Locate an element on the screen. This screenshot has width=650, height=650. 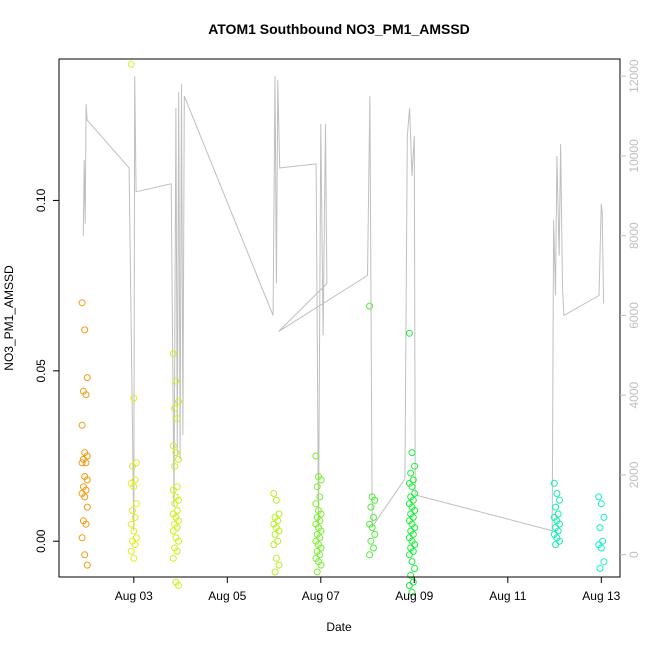
y2-tick-label: 8000 is located at coordinates (634, 235).